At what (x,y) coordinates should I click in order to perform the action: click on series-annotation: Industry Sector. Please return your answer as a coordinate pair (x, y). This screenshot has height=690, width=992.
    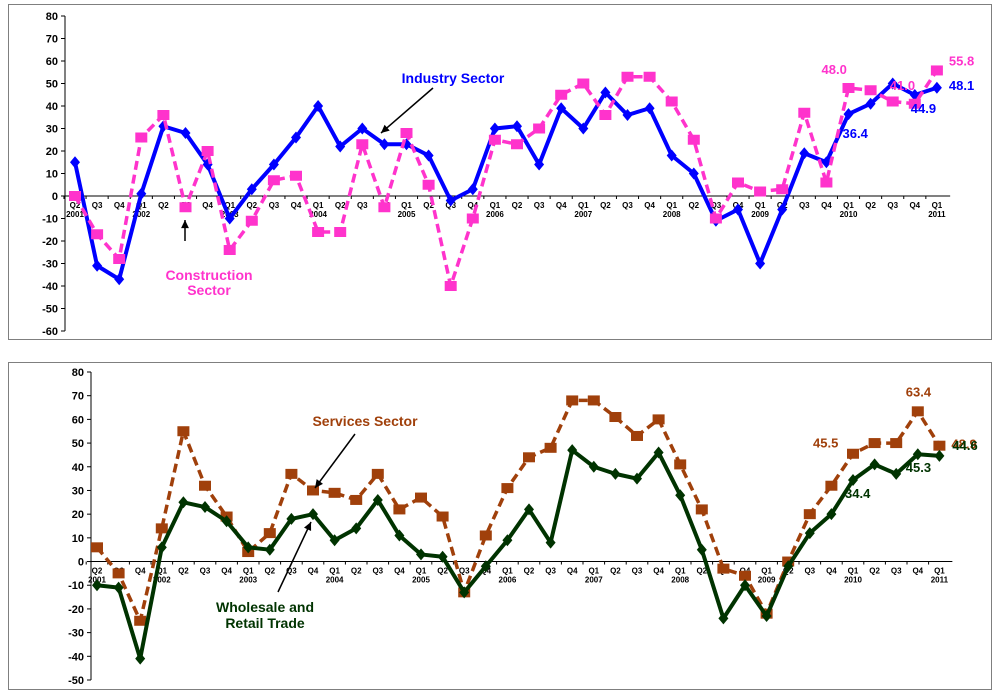
    Looking at the image, I should click on (453, 78).